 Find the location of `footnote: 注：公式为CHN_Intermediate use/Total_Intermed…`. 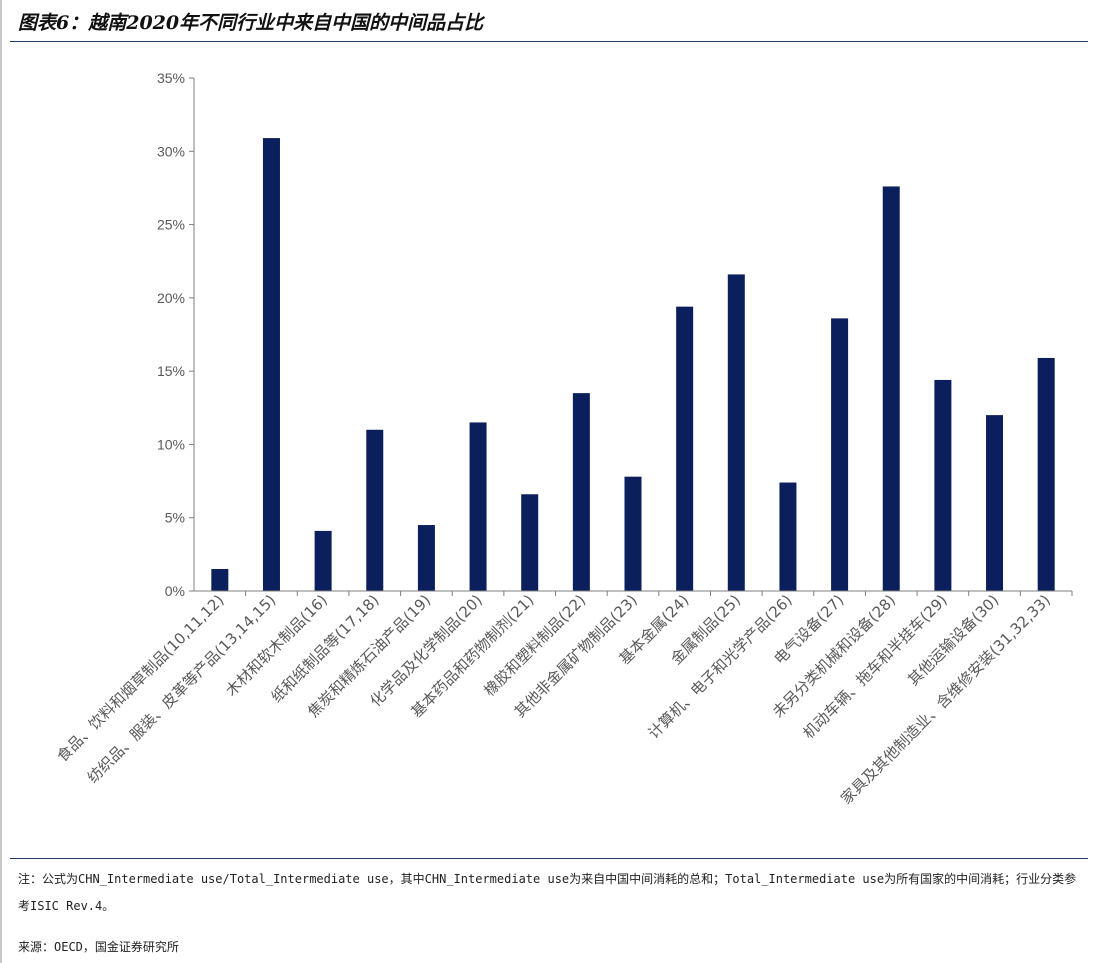

footnote: 注：公式为CHN_Intermediate use/Total_Intermed… is located at coordinates (547, 892).